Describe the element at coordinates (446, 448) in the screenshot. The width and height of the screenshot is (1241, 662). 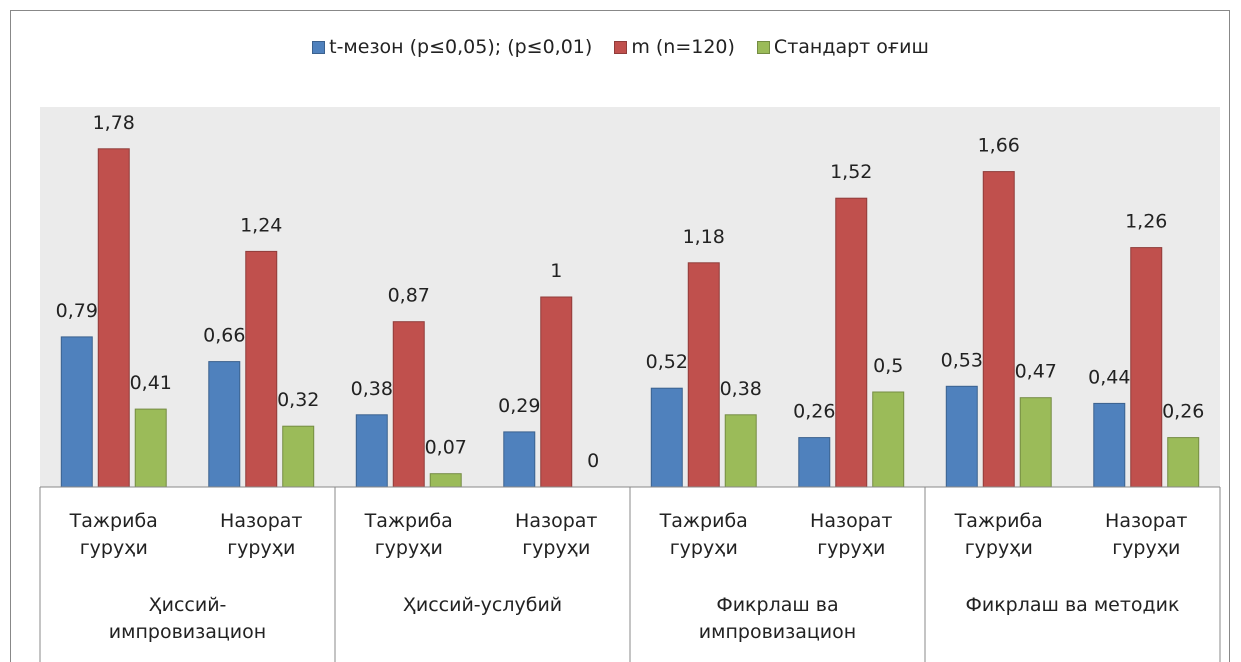
I see `data-label: 0,07` at that location.